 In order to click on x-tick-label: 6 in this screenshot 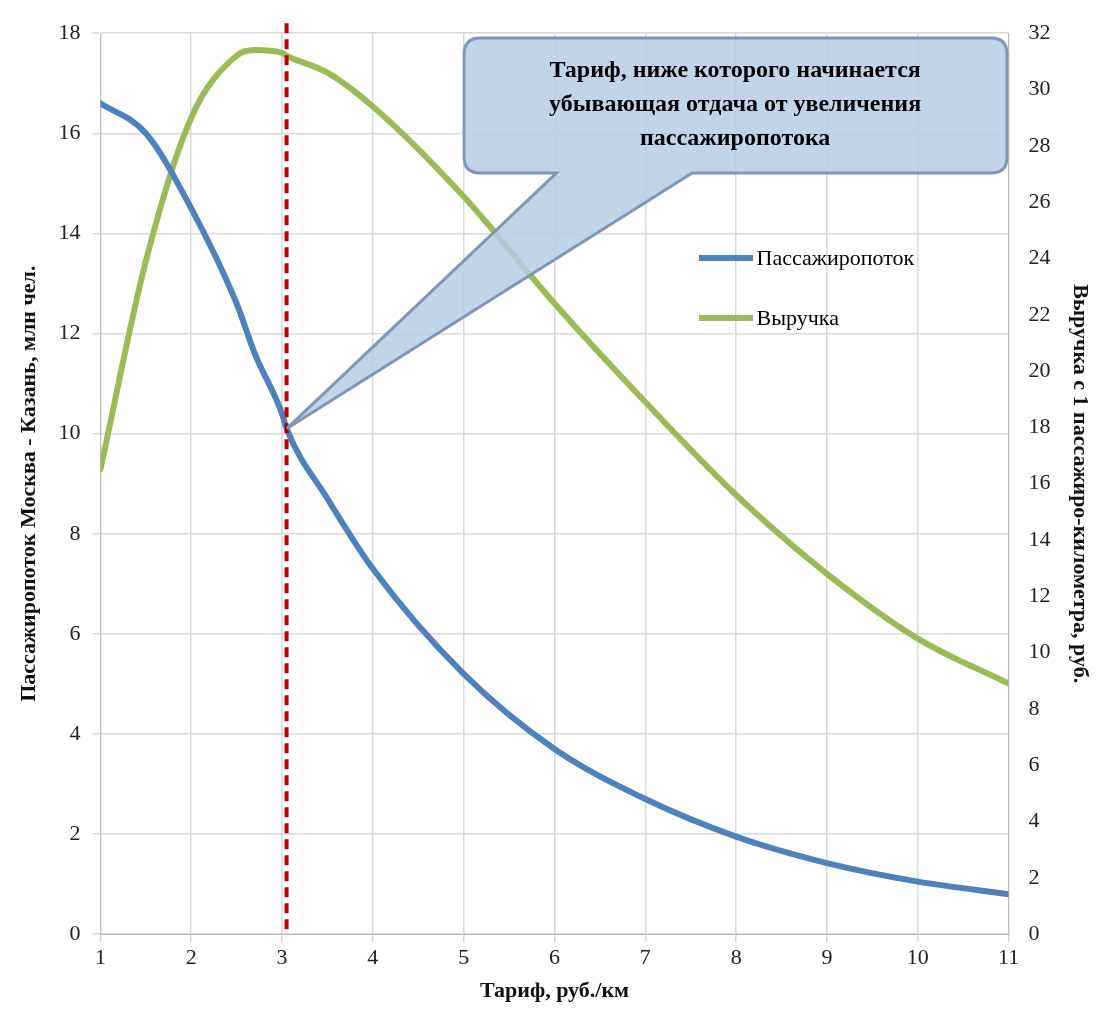, I will do `click(554, 957)`.